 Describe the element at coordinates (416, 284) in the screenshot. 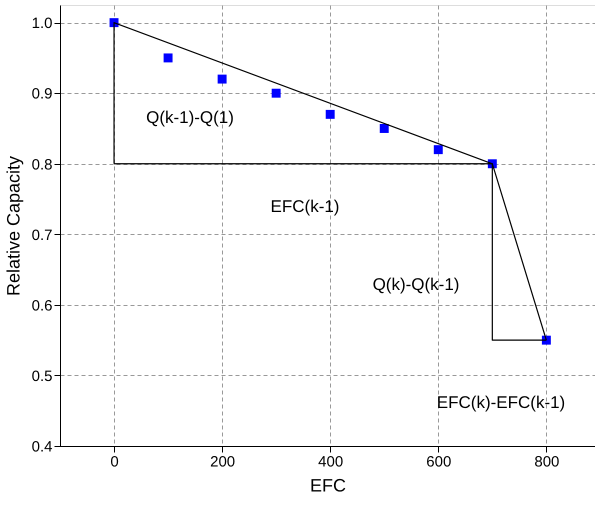

I see `annotation: Q(k)-Q(k-1)` at that location.